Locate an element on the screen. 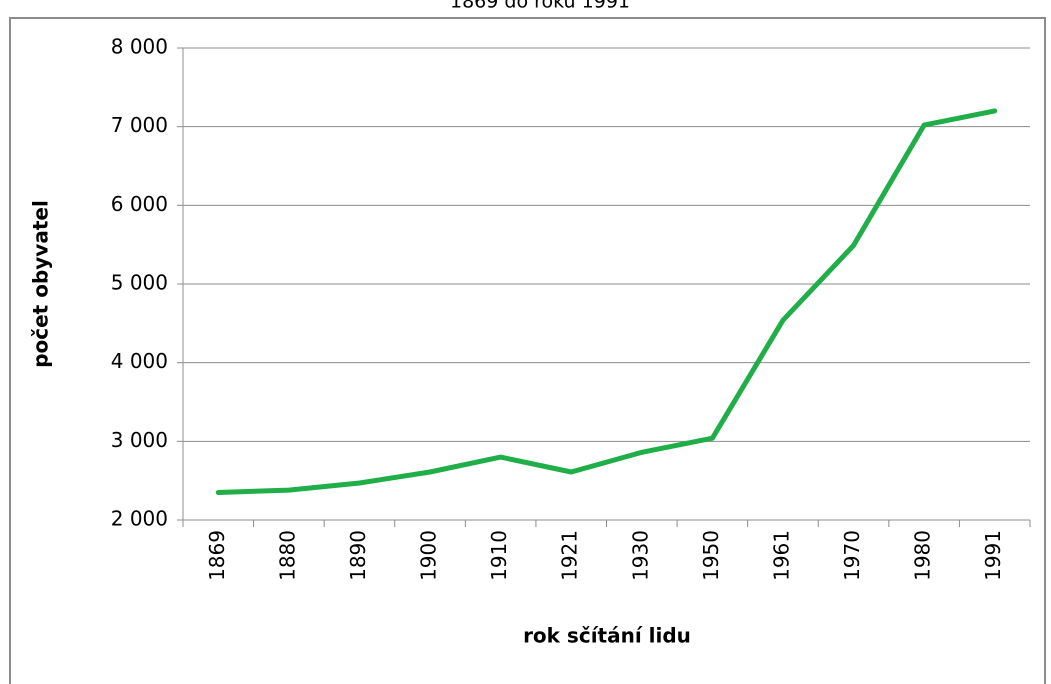 The height and width of the screenshot is (684, 1051). x-tick-label: 1950 is located at coordinates (711, 555).